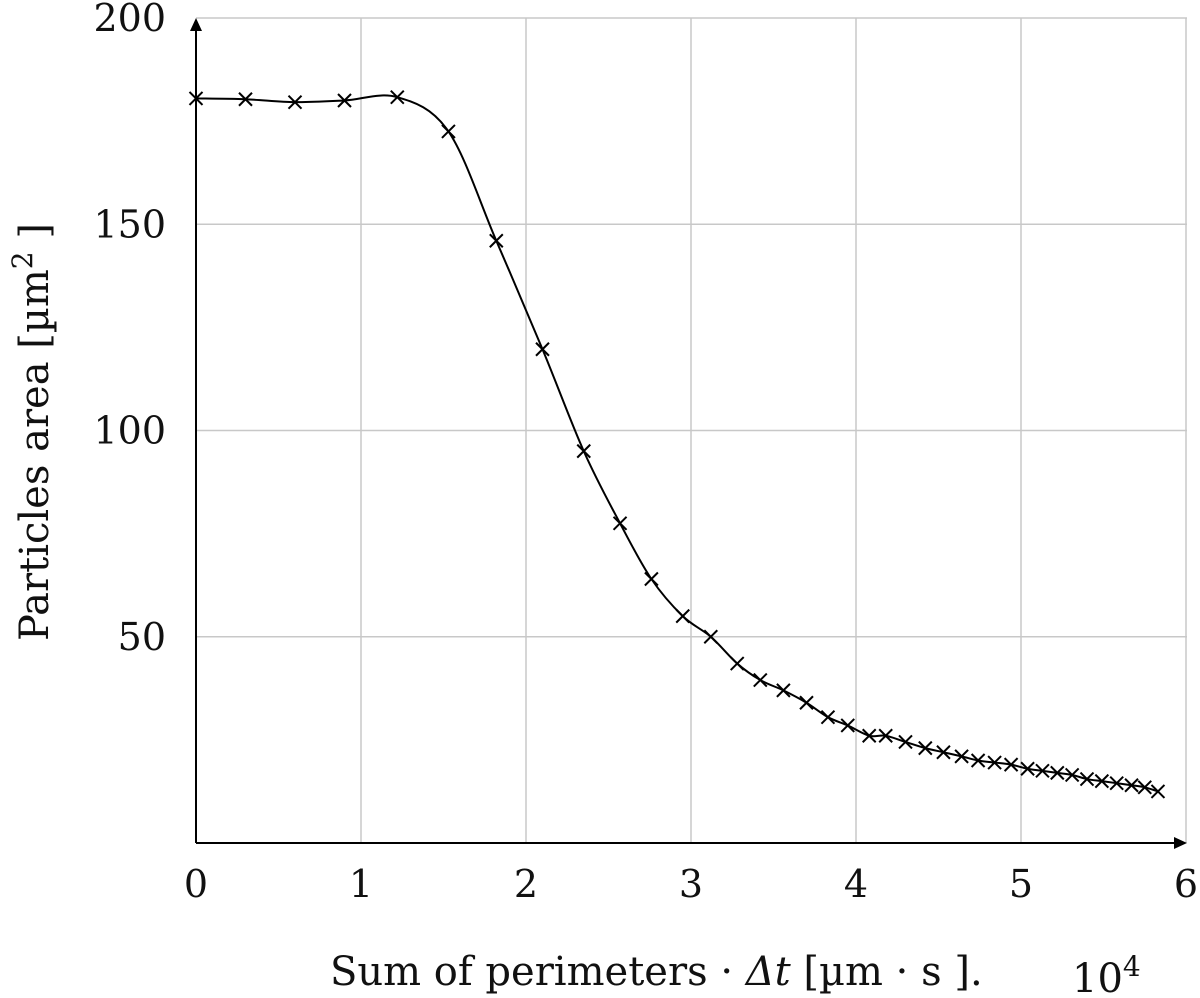 This screenshot has width=1200, height=998. Describe the element at coordinates (856, 884) in the screenshot. I see `x-tick-label-4: 4` at that location.